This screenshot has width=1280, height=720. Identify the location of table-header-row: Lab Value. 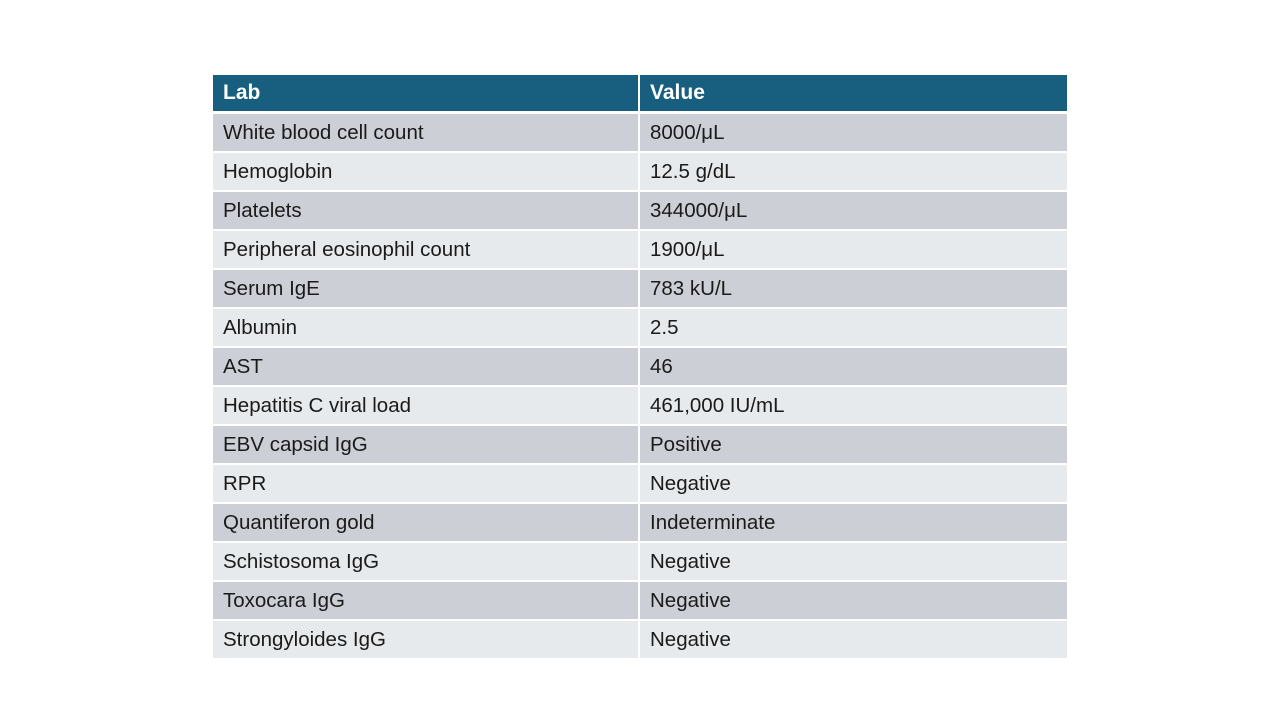
(640, 94).